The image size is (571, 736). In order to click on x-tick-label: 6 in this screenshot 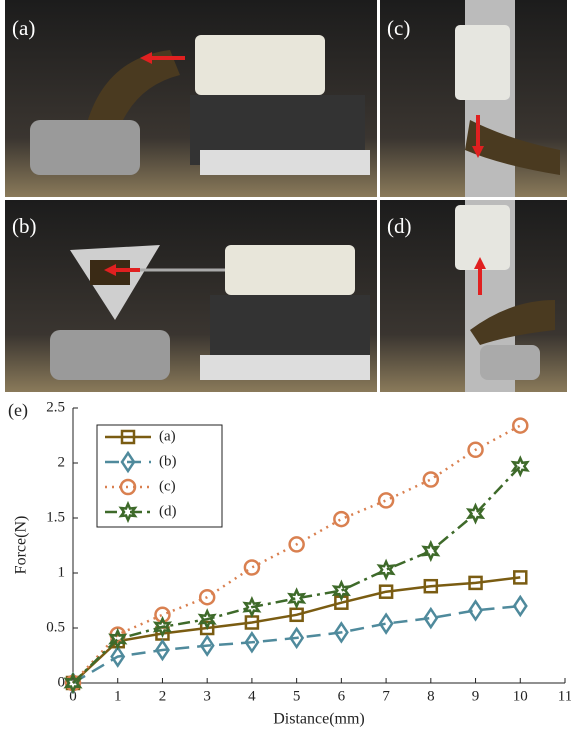, I will do `click(342, 696)`.